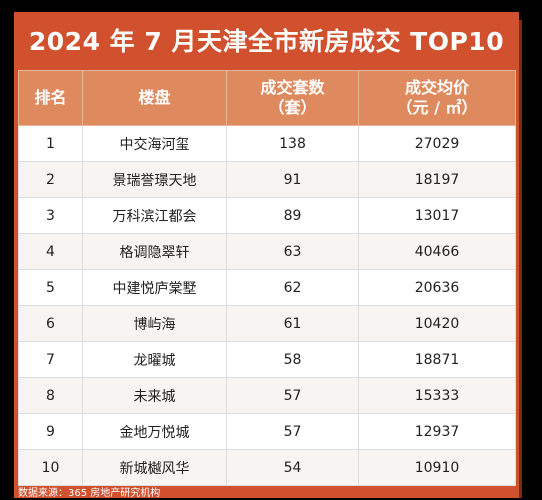 Image resolution: width=542 pixels, height=500 pixels. I want to click on header-units-label: 成交套数, so click(292, 87).